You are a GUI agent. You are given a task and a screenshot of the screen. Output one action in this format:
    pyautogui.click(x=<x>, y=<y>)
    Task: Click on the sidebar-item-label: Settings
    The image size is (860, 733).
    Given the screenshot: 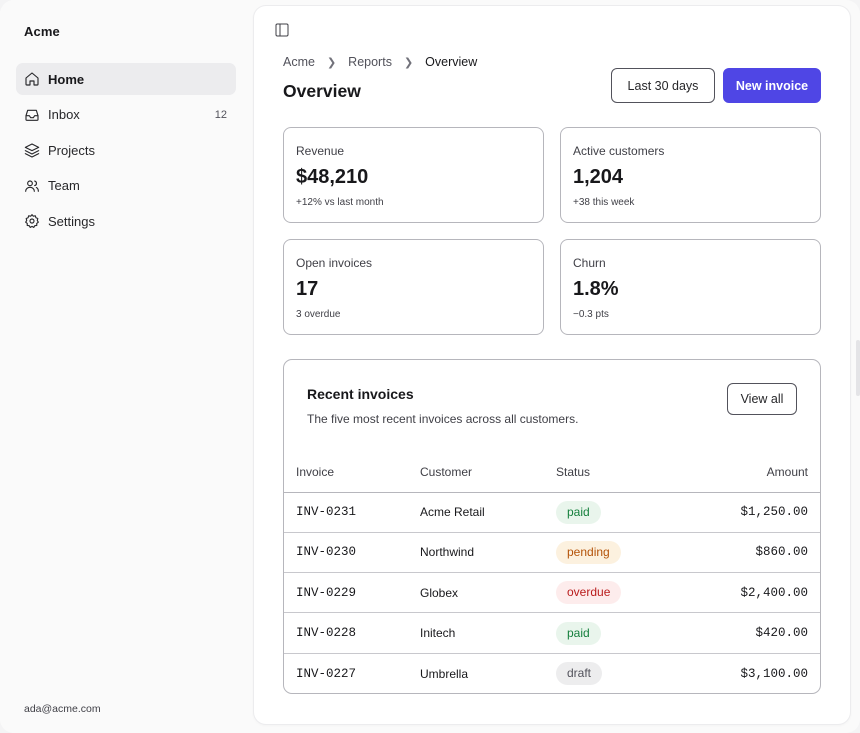 What is the action you would take?
    pyautogui.click(x=71, y=221)
    